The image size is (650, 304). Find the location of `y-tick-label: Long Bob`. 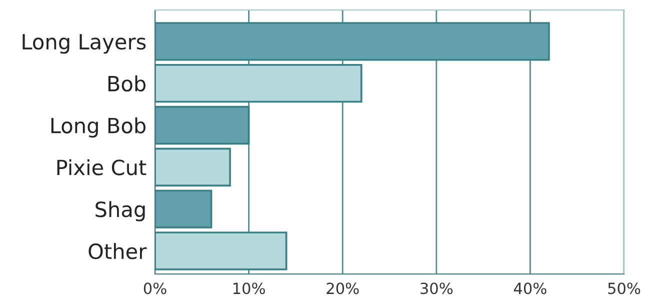

y-tick-label: Long Bob is located at coordinates (98, 127).